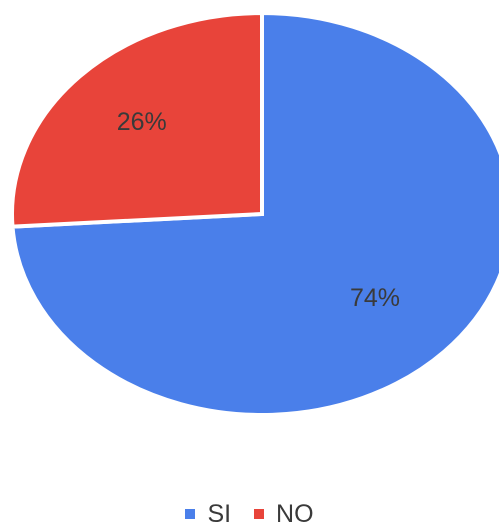 The image size is (499, 531). What do you see at coordinates (190, 514) in the screenshot?
I see `legend-swatch-si` at bounding box center [190, 514].